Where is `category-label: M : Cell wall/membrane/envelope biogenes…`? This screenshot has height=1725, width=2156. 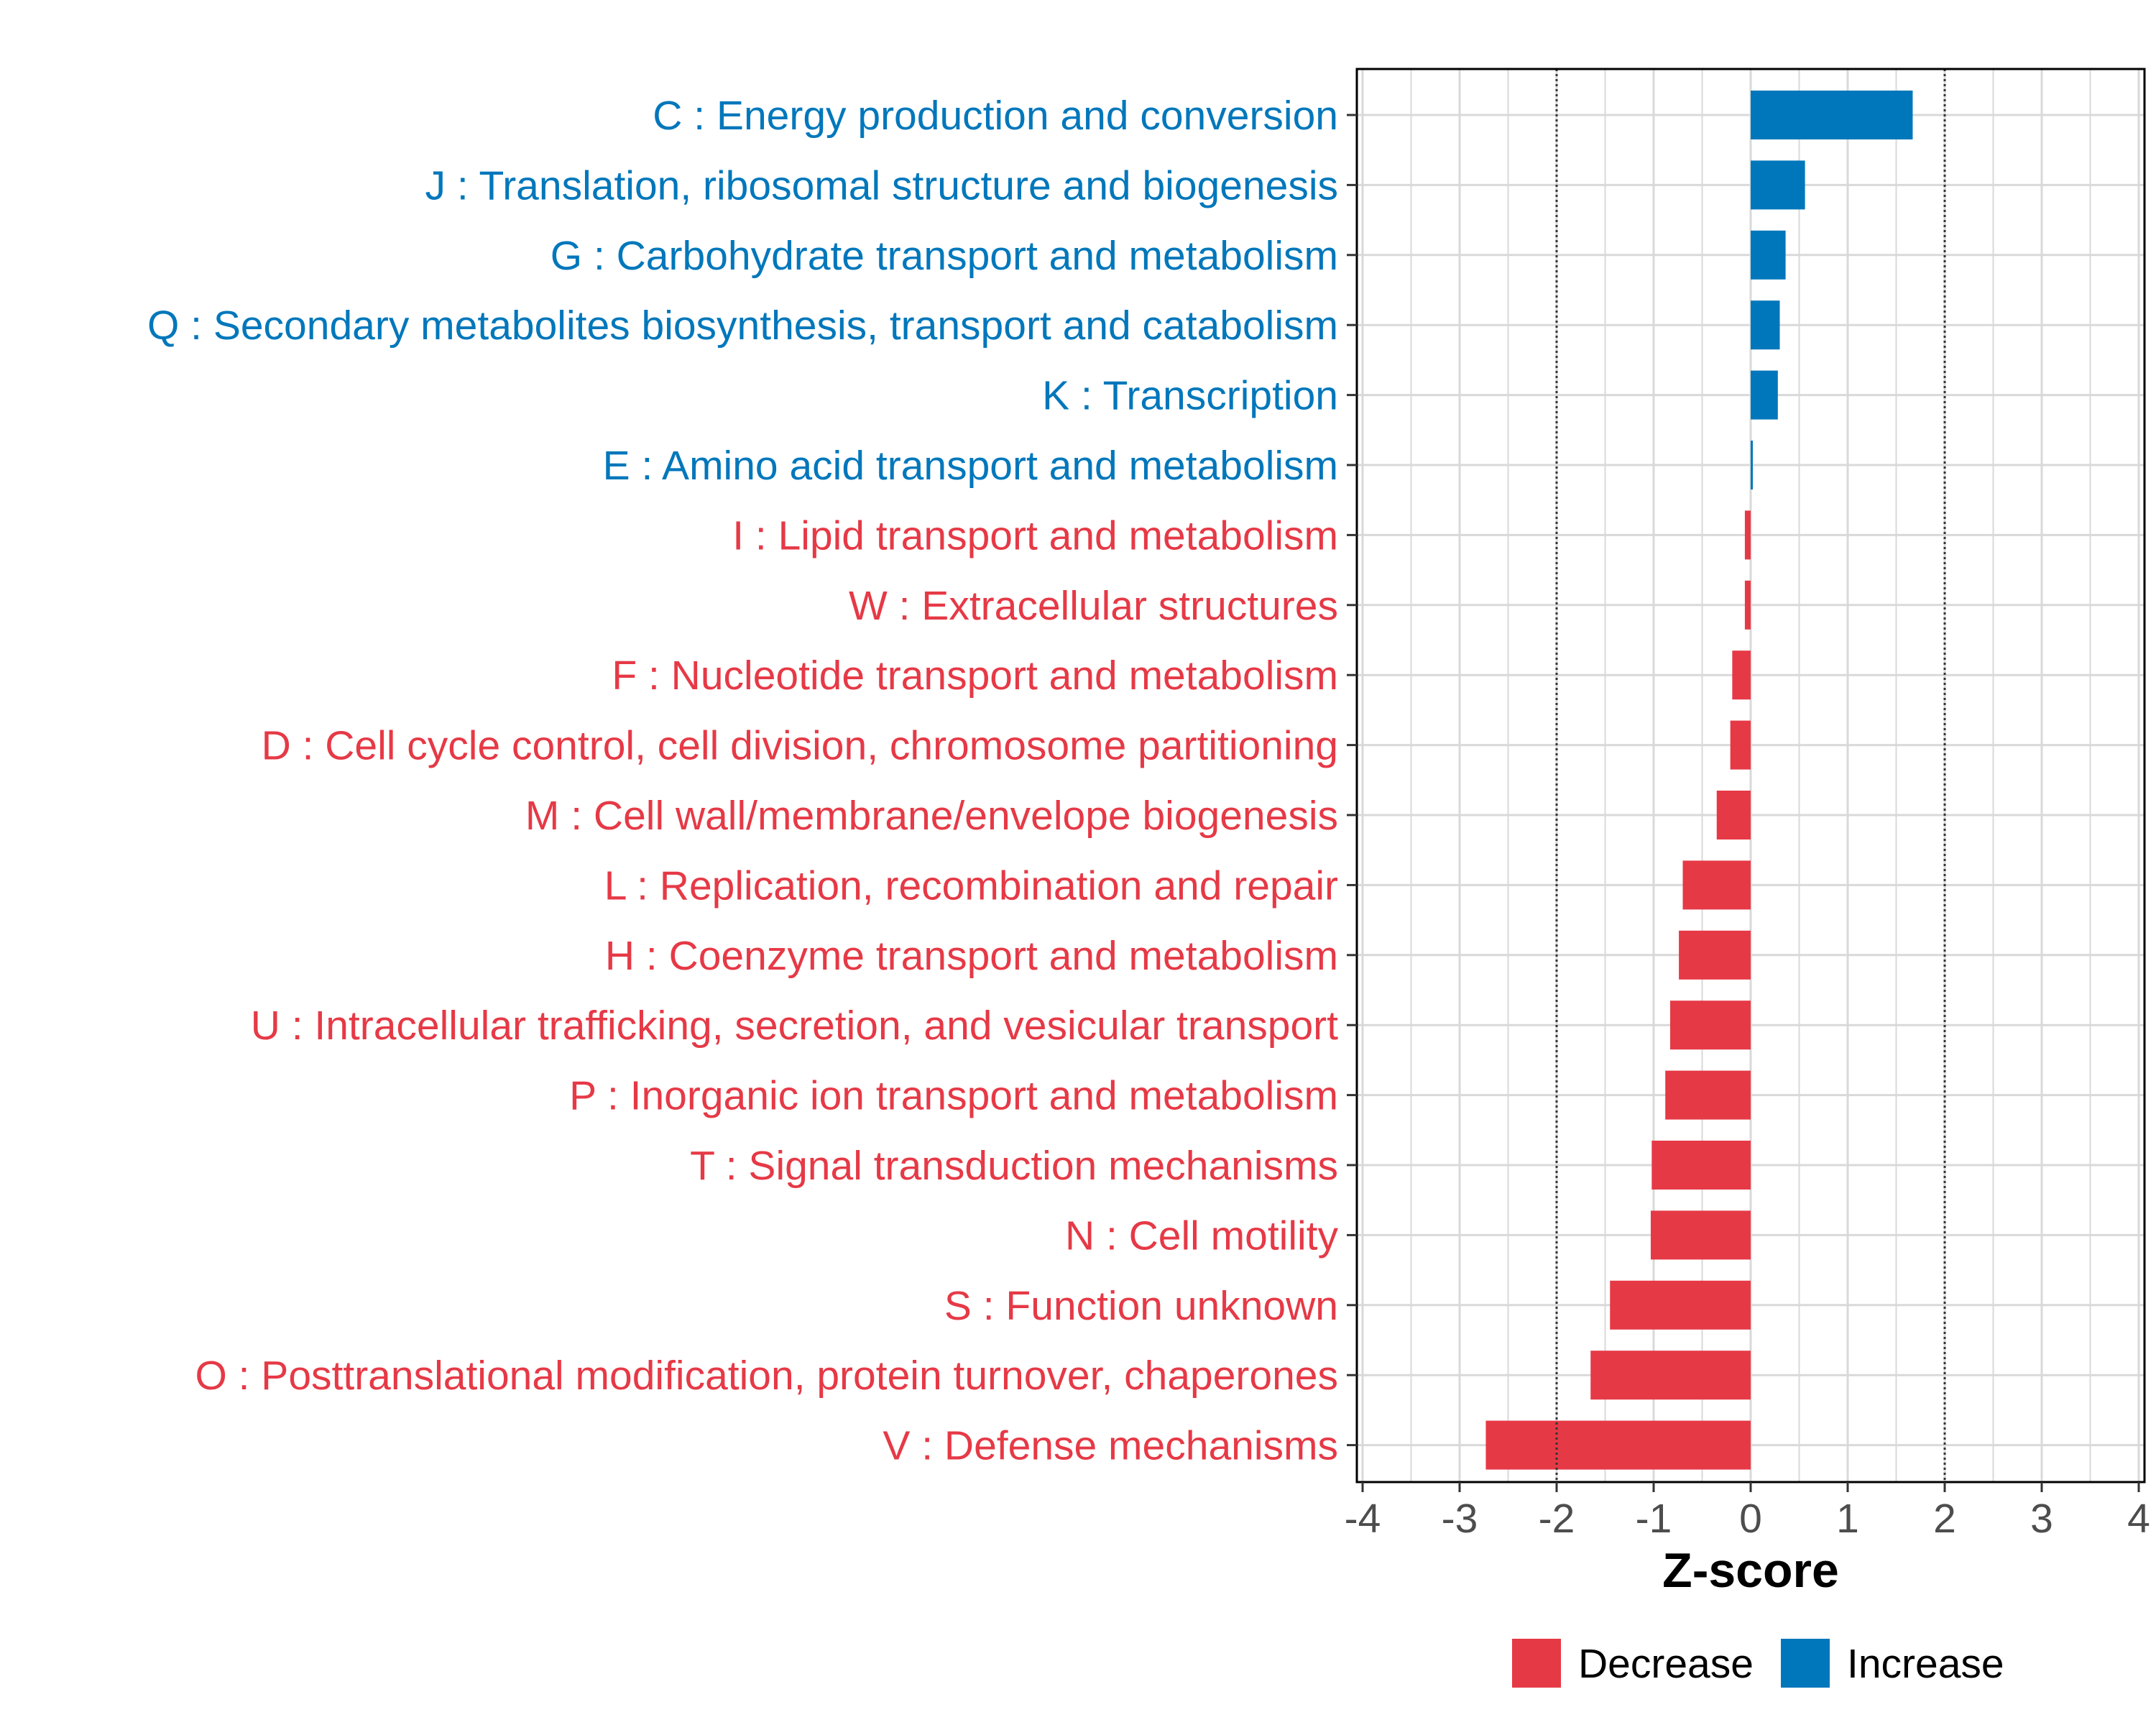
category-label: M : Cell wall/membrane/envelope biogenes… is located at coordinates (931, 816).